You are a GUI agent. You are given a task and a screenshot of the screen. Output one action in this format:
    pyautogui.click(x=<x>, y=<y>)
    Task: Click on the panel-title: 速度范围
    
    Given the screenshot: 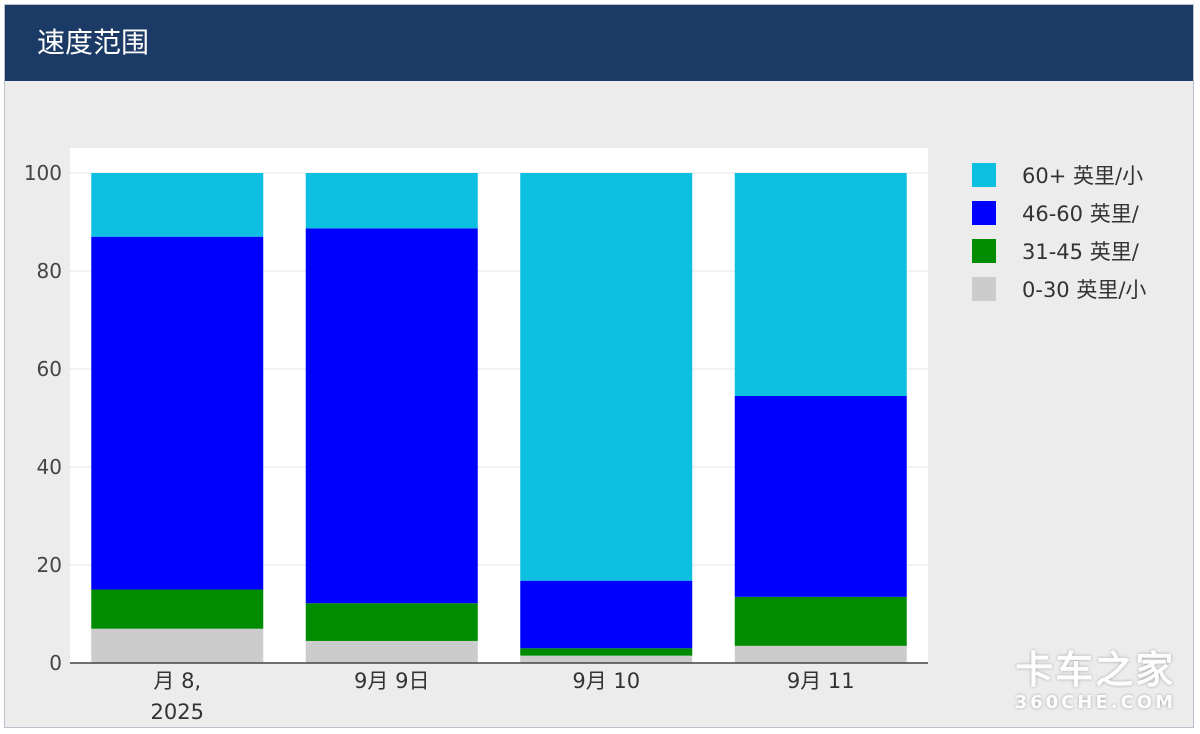 What is the action you would take?
    pyautogui.click(x=93, y=42)
    